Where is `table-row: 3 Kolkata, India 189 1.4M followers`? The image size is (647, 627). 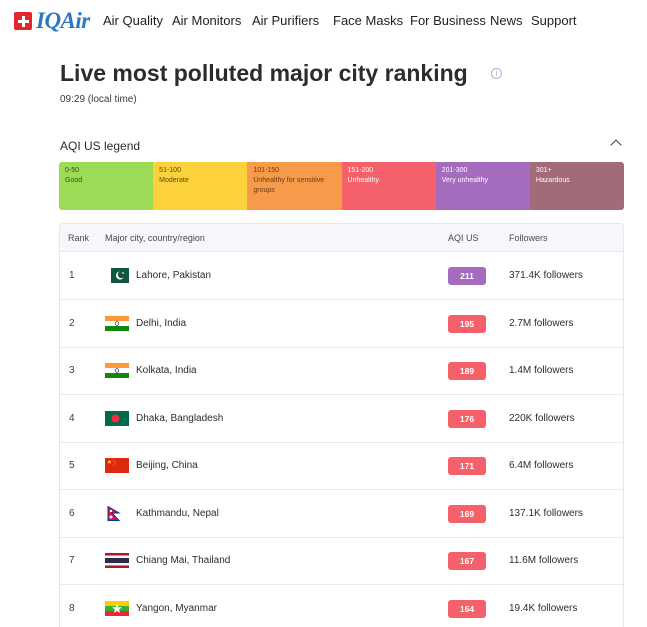 table-row: 3 Kolkata, India 189 1.4M followers is located at coordinates (341, 371).